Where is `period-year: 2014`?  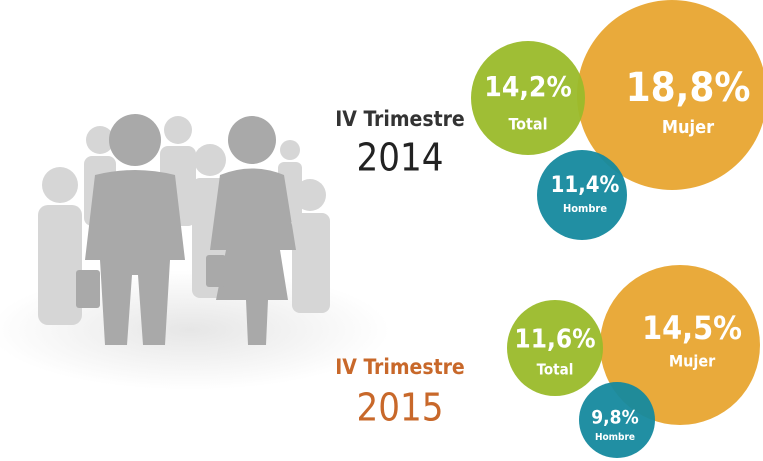
period-year: 2014 is located at coordinates (400, 158).